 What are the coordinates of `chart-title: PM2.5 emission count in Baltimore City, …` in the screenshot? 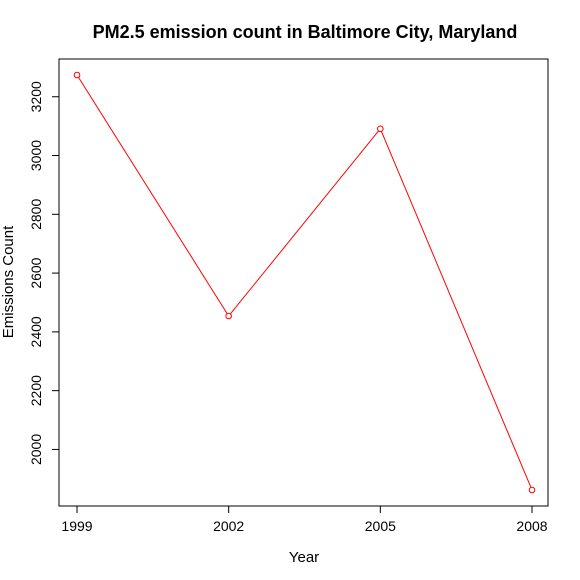 It's located at (305, 32).